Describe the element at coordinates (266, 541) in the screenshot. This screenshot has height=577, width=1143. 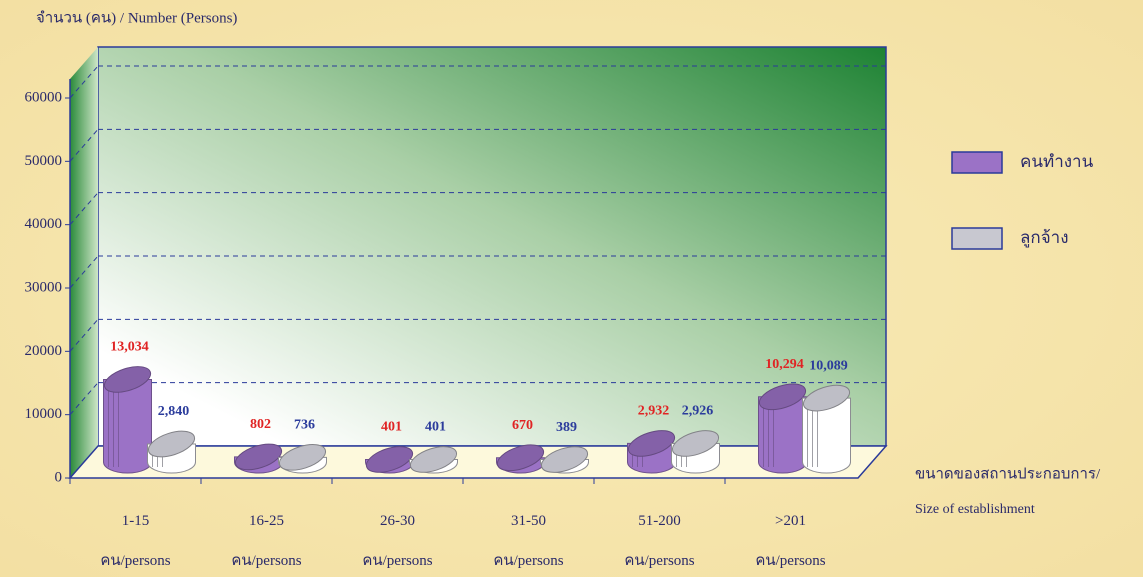
I see `x-tick-label: 16-25 คน/persons` at that location.